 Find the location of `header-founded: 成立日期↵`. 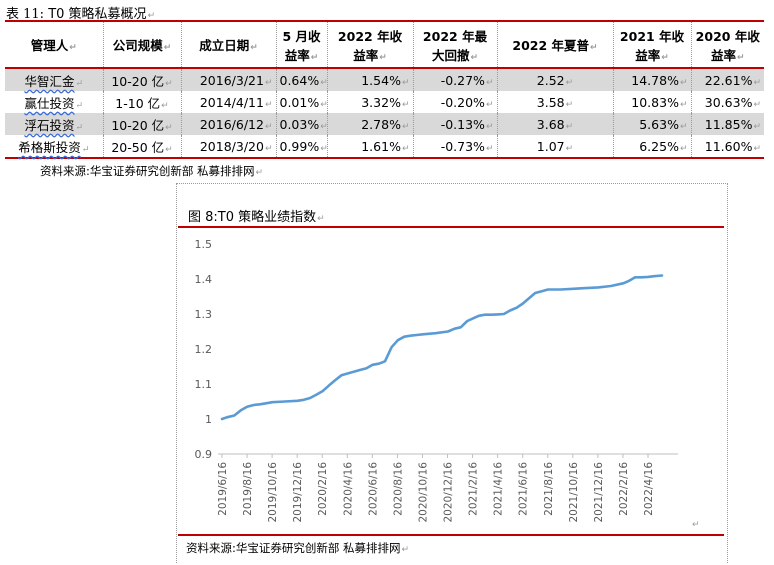

header-founded: 成立日期↵ is located at coordinates (228, 45).